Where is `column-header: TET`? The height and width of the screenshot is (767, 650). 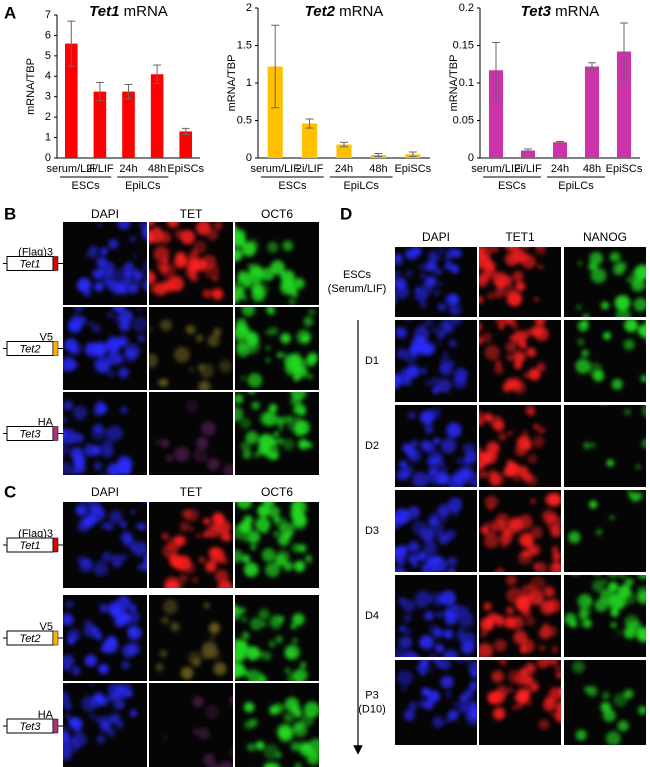
column-header: TET is located at coordinates (191, 214).